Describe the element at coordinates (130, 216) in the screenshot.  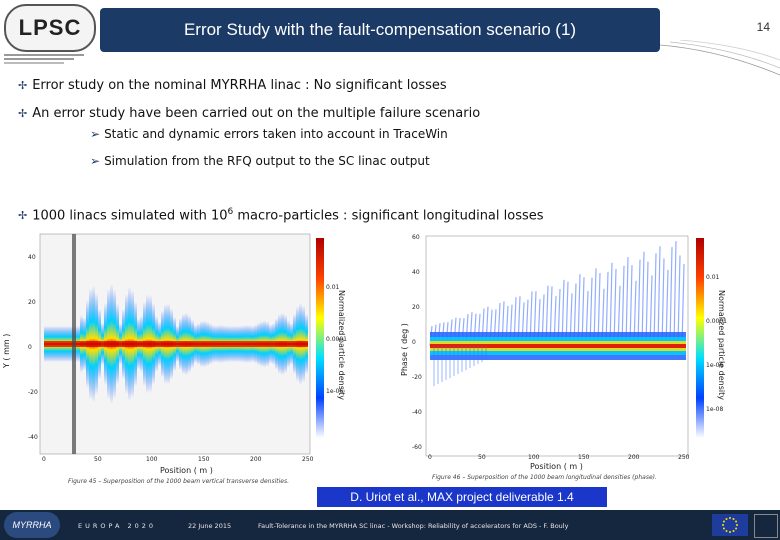
I see `bullet-text: 1000 linacs simulated with 10` at that location.